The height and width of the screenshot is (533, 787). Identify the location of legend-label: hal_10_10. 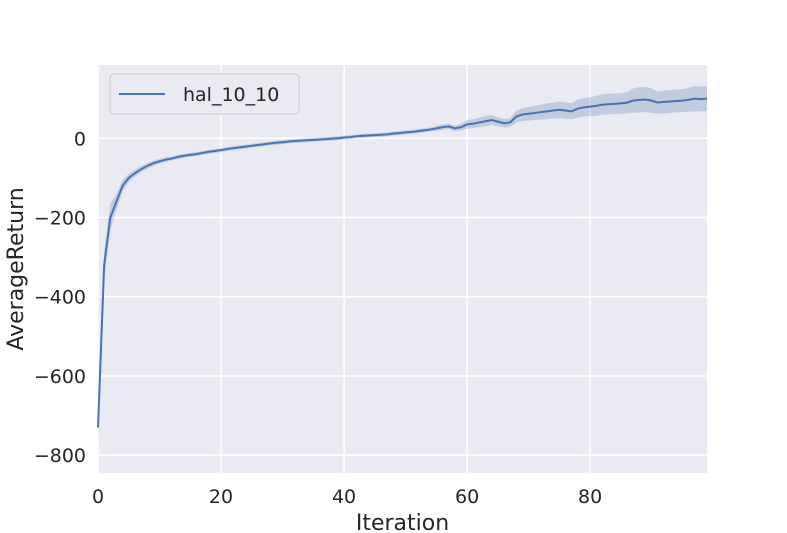
(231, 95).